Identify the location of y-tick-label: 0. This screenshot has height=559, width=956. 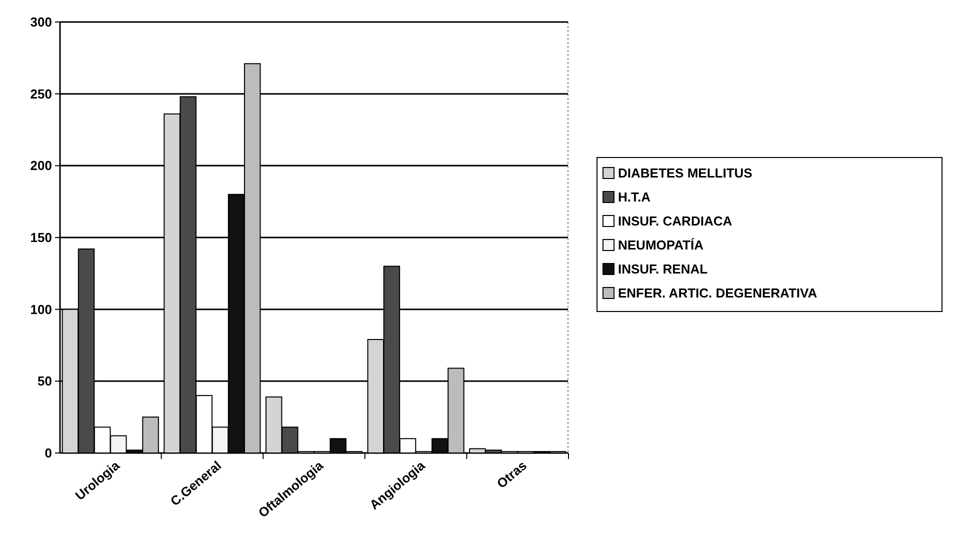
(48, 453).